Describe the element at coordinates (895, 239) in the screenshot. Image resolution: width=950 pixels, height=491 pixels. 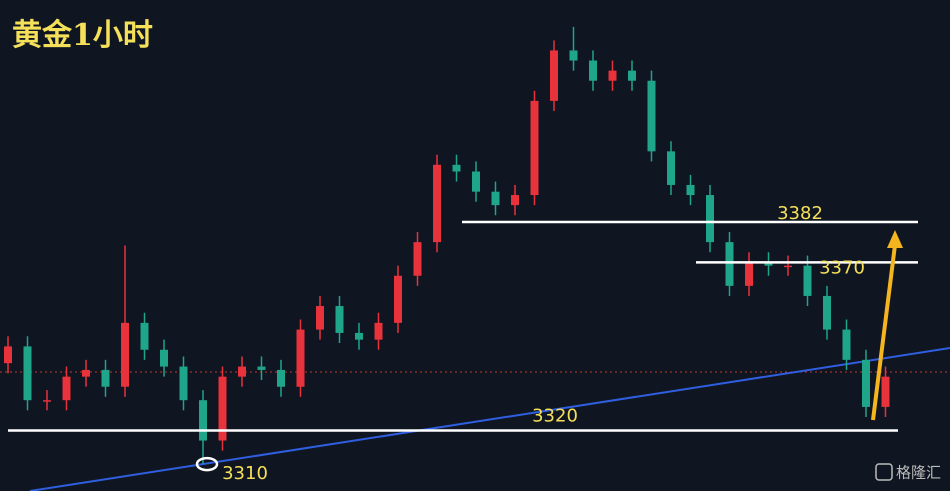
I see `arrow-head` at that location.